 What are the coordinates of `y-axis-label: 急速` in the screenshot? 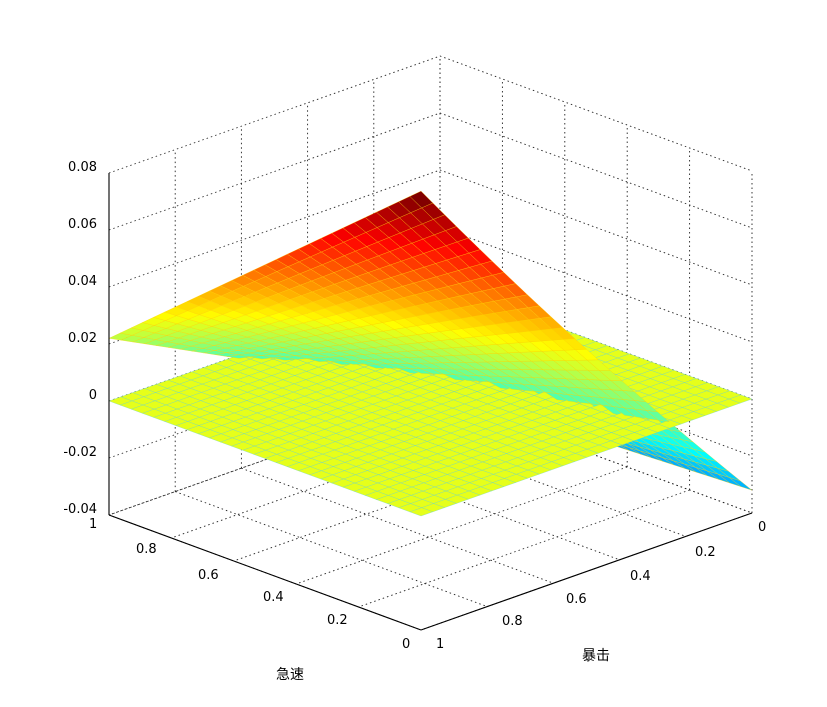 It's located at (290, 675).